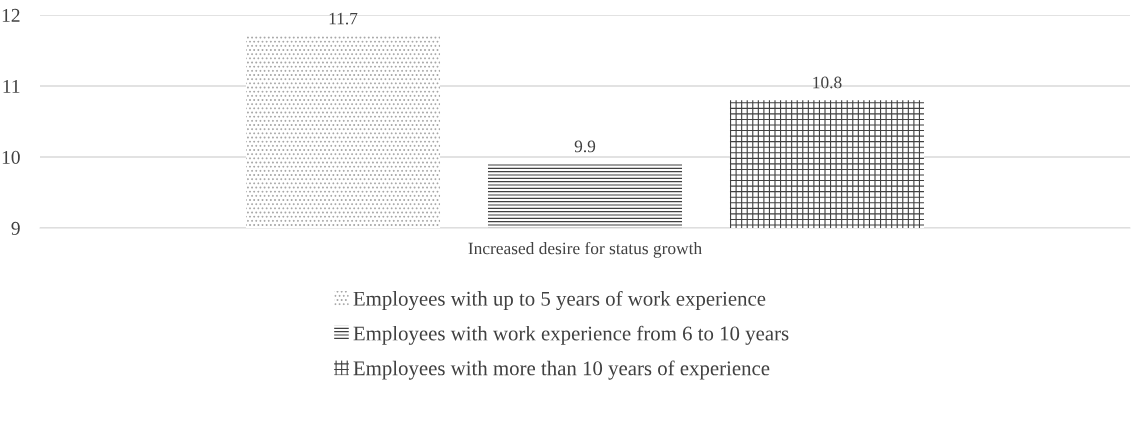  I want to click on legend-label: Employees with more than 10 years of experience, so click(561, 370).